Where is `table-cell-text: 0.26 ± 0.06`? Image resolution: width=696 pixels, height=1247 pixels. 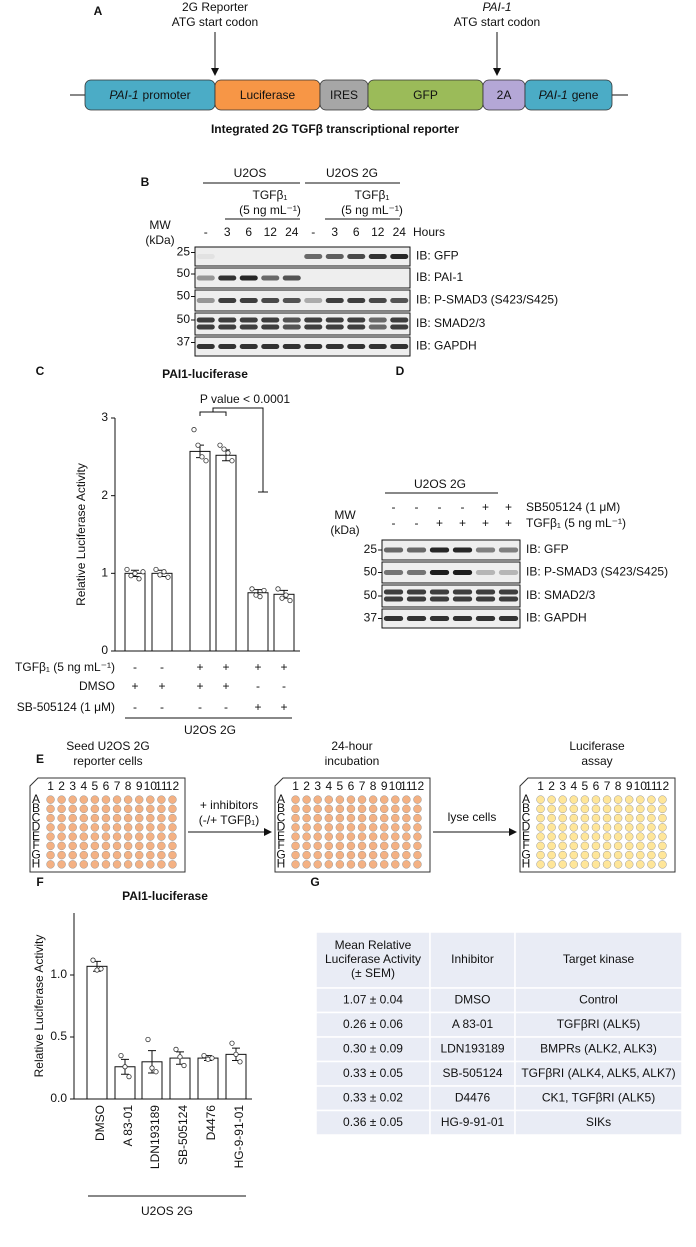 table-cell-text: 0.26 ± 0.06 is located at coordinates (373, 1024).